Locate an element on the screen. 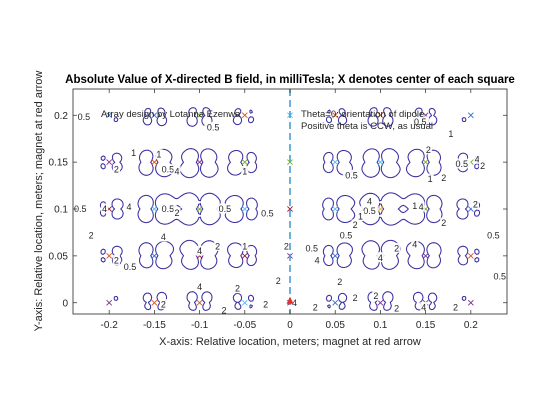 The width and height of the screenshot is (560, 420). x-tick-label: -0.2 is located at coordinates (110, 325).